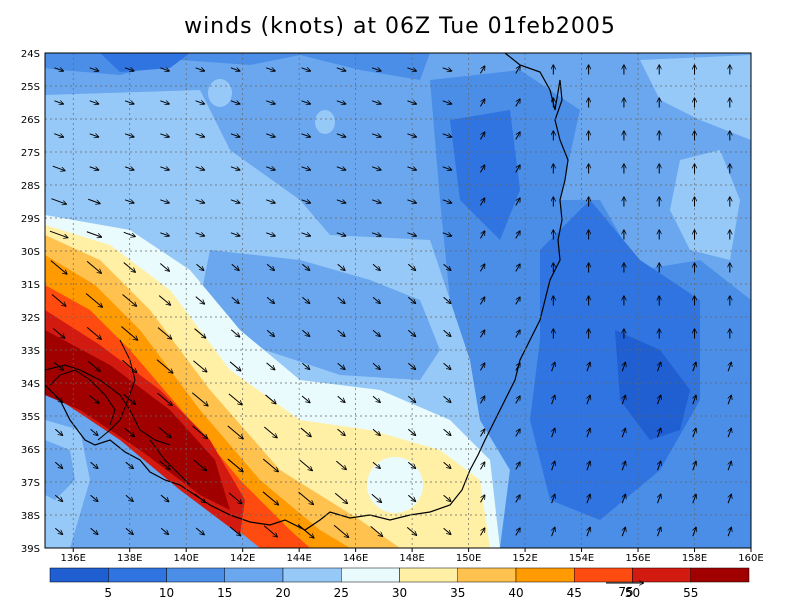 Image resolution: width=800 pixels, height=600 pixels. I want to click on y-tick-label: 28S, so click(30, 186).